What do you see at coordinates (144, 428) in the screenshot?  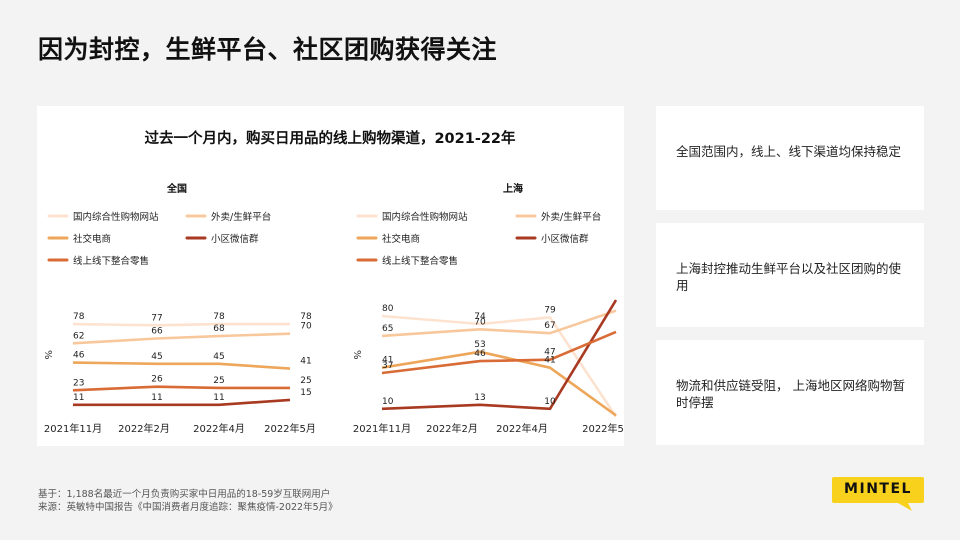 I see `x-tick-label-national-1: 2022年2月` at bounding box center [144, 428].